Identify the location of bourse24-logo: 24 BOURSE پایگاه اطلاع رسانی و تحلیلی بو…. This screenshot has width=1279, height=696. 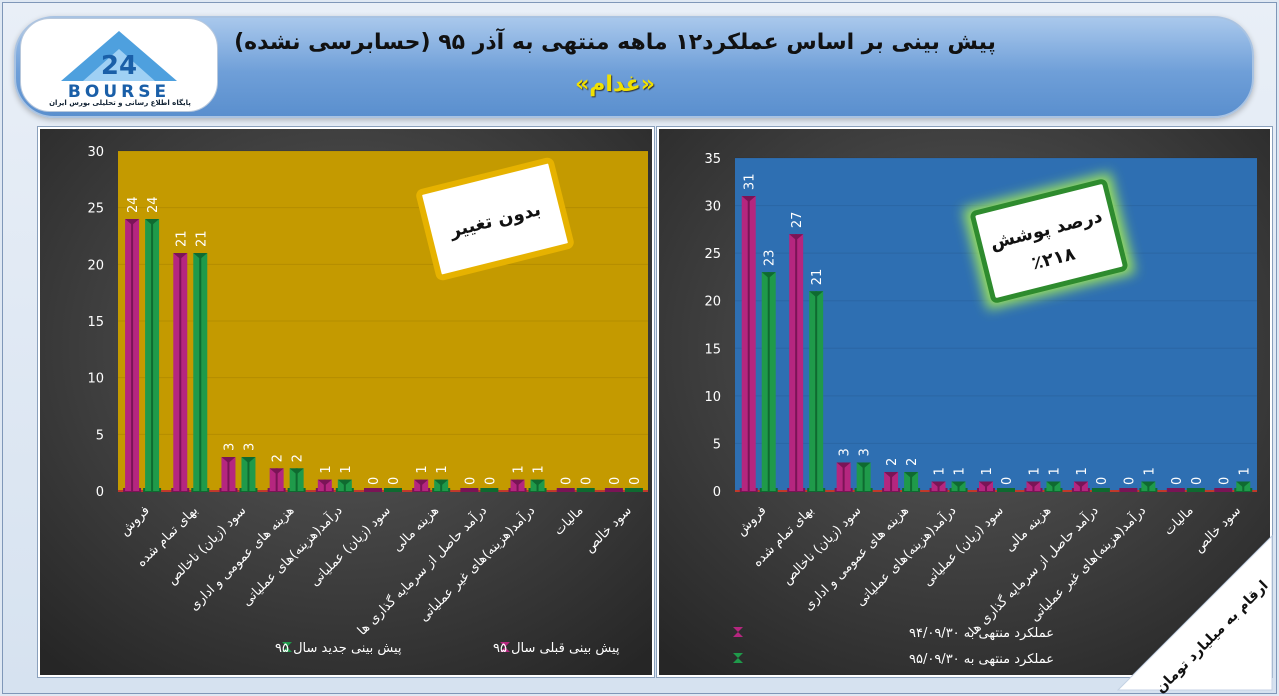
(119, 65).